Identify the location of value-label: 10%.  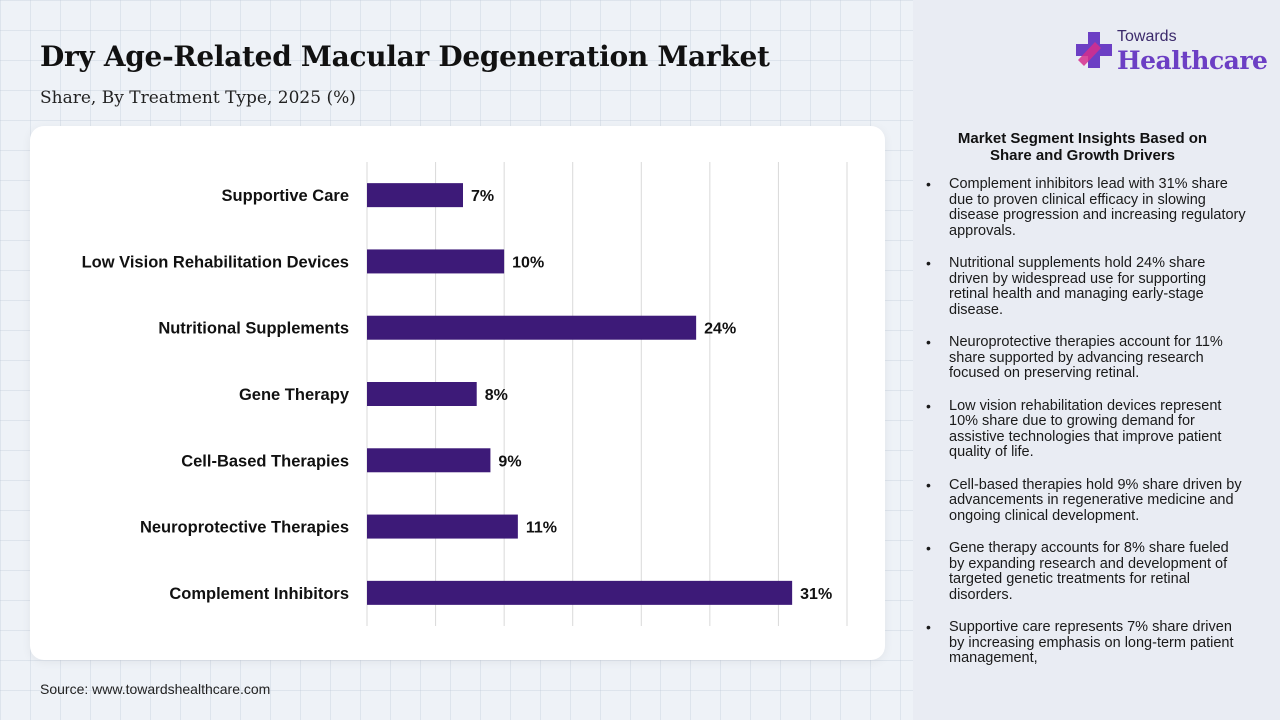
(528, 262).